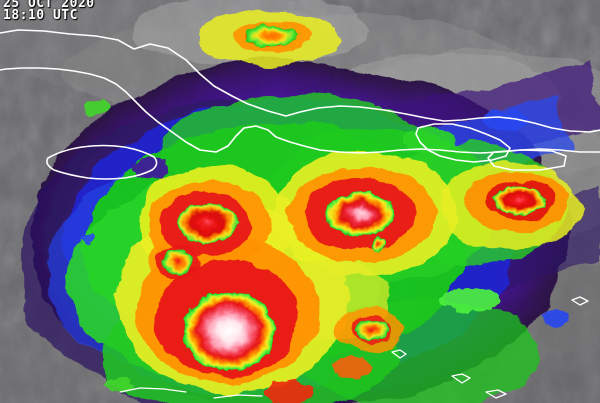 This screenshot has width=600, height=403. I want to click on coastline-hispaniola, so click(463, 143).